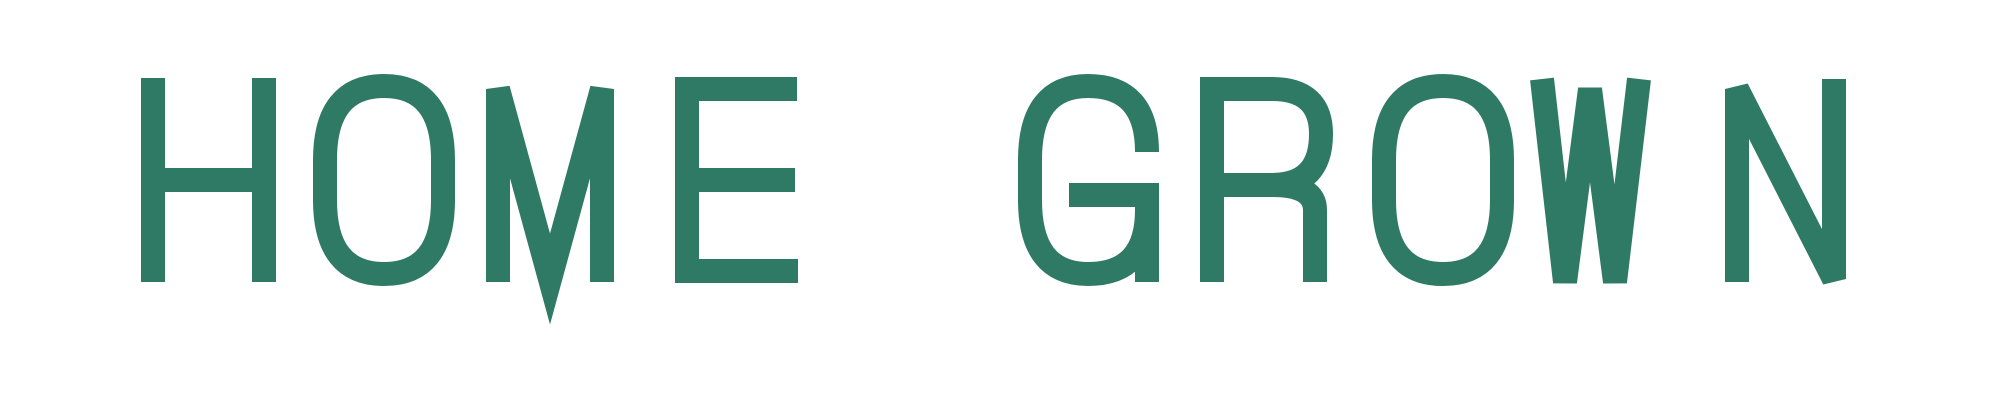 This screenshot has height=400, width=2000. What do you see at coordinates (1088, 180) in the screenshot?
I see `letter-g` at bounding box center [1088, 180].